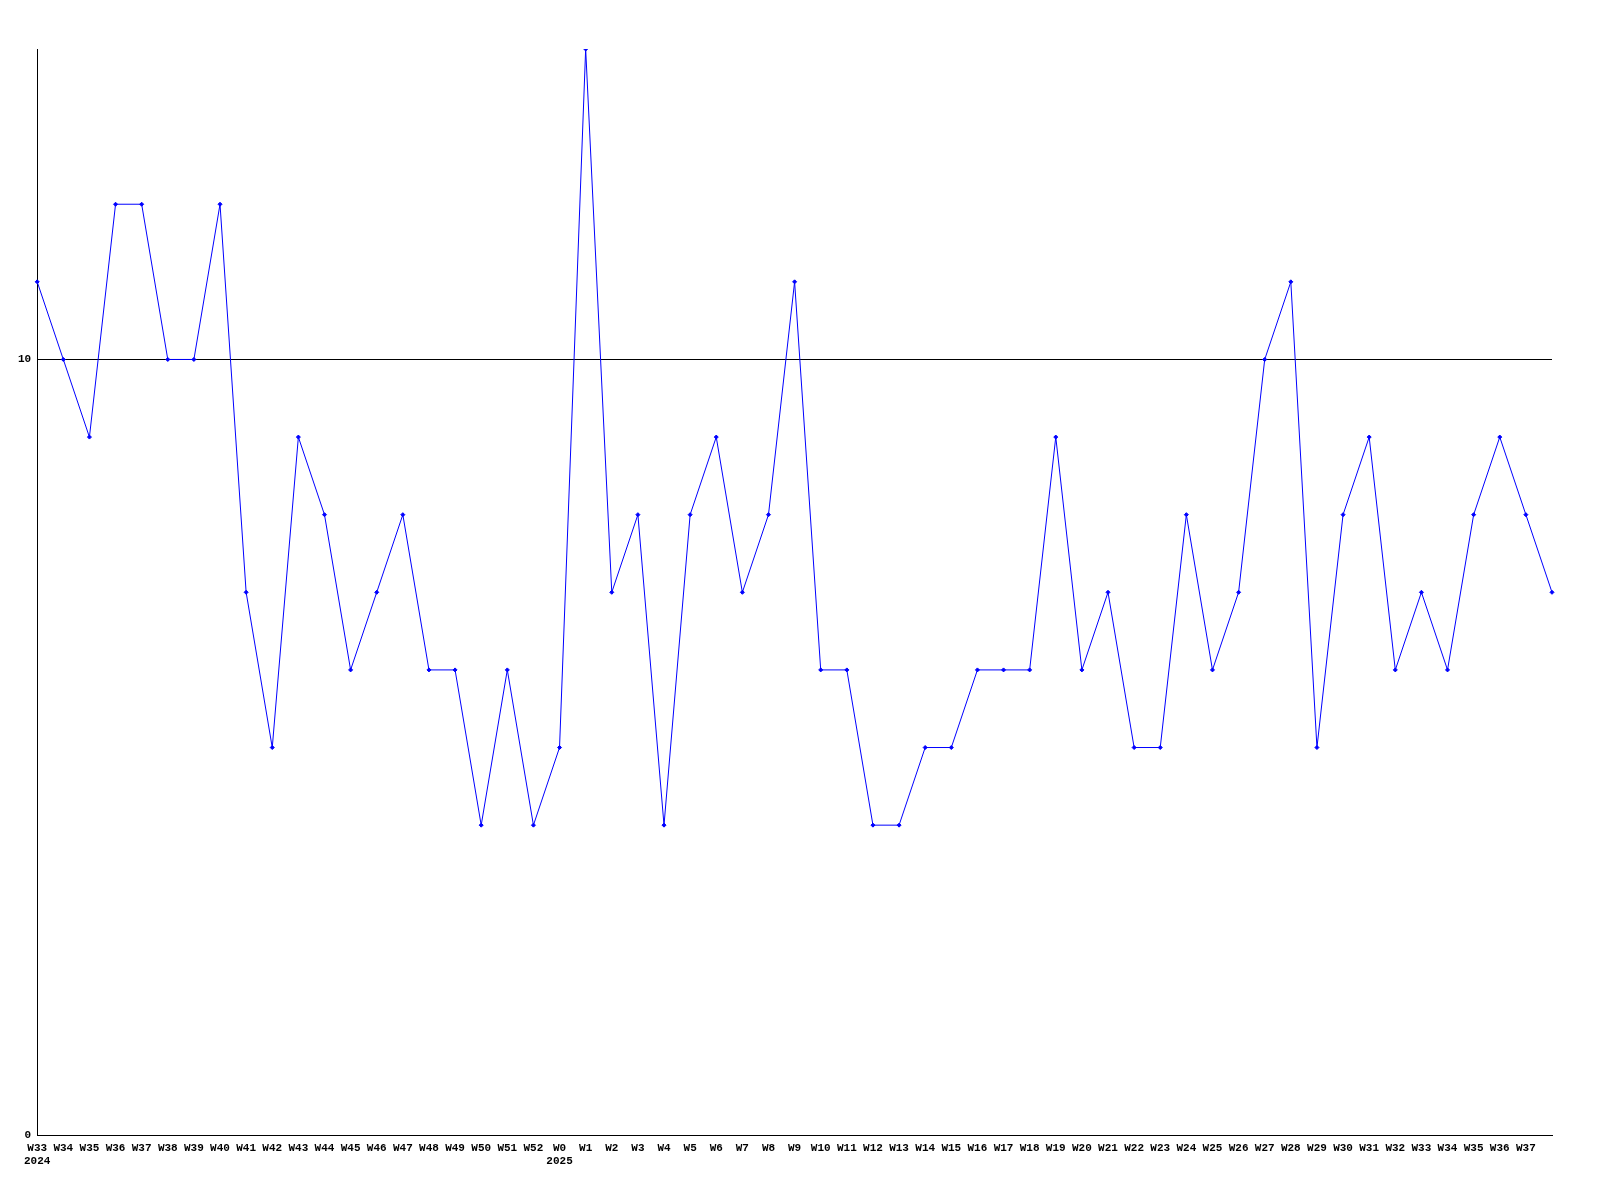  Describe the element at coordinates (977, 1147) in the screenshot. I see `x-tick-label: W16` at that location.